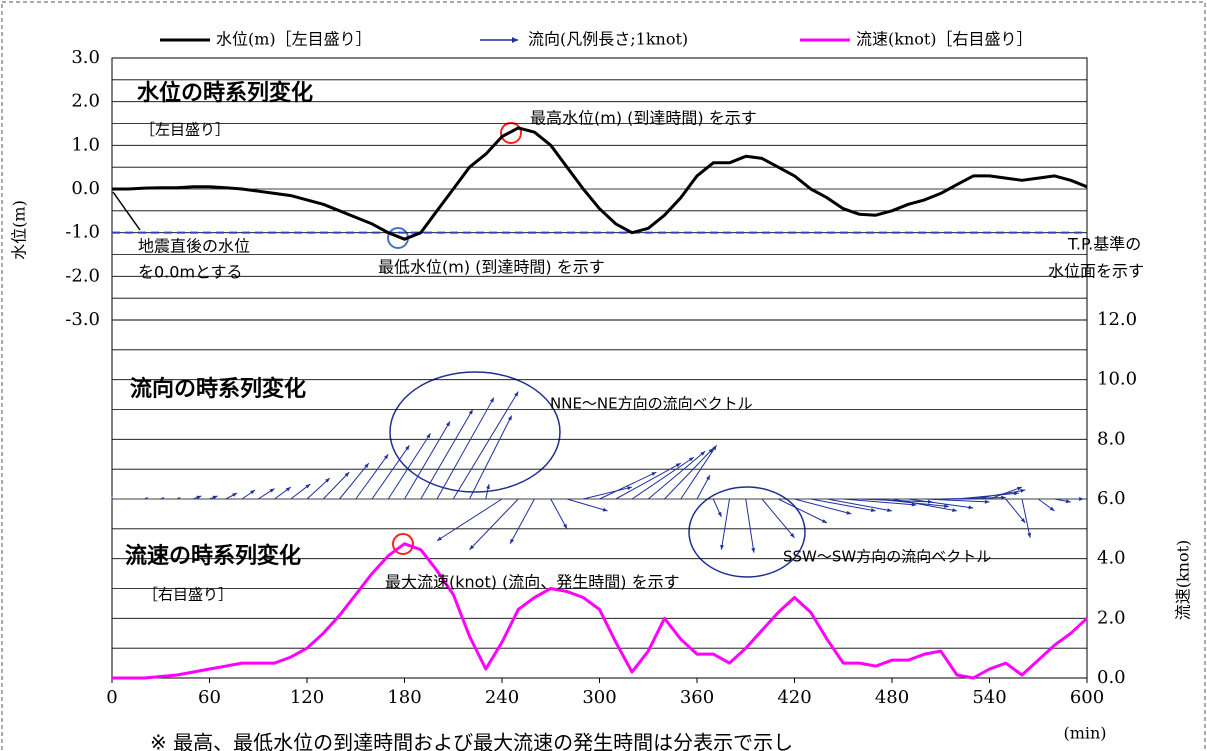 The width and height of the screenshot is (1207, 751). Describe the element at coordinates (1084, 733) in the screenshot. I see `x-axis-label: (min)` at that location.